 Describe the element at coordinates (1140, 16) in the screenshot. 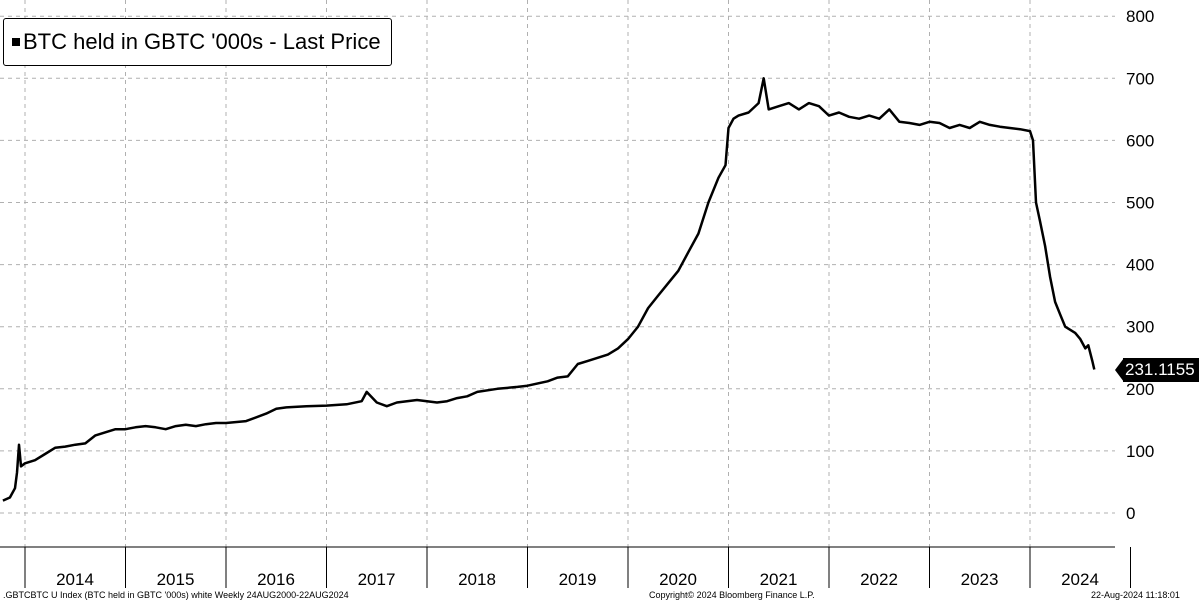

I see `y-tick-label: 800` at that location.